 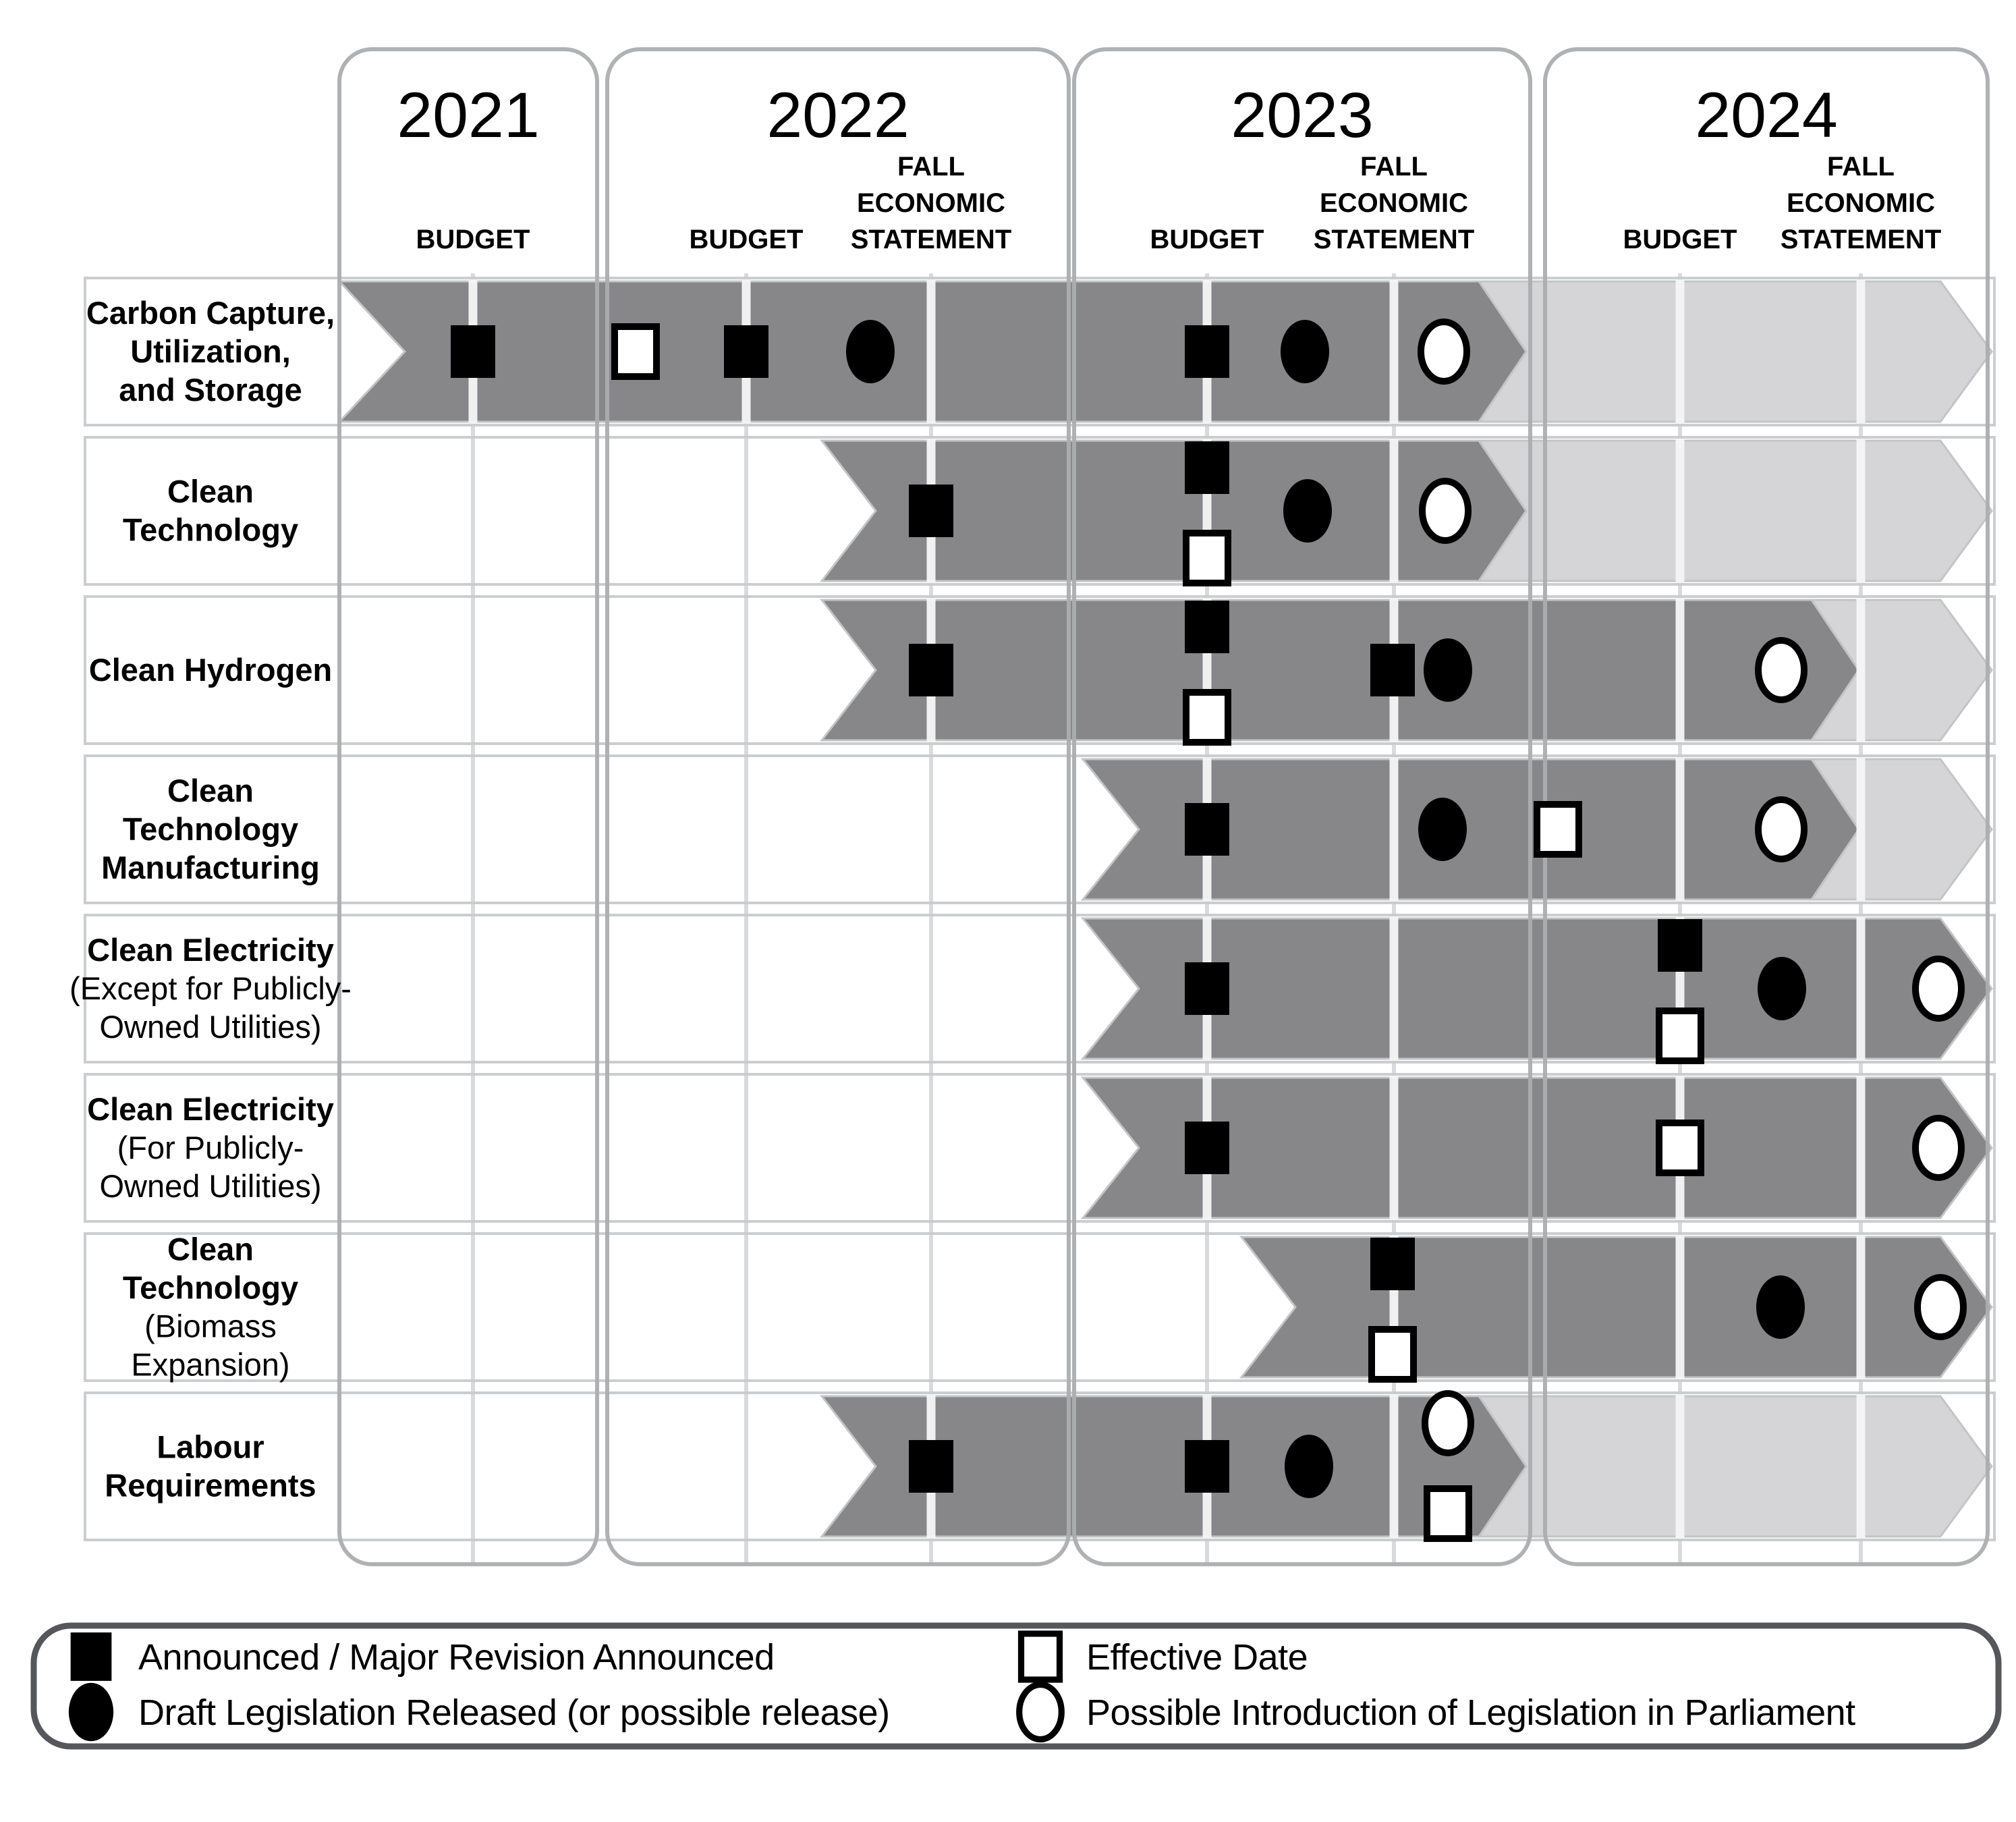 What do you see at coordinates (210, 491) in the screenshot?
I see `row-label-clean-technology: Clean` at bounding box center [210, 491].